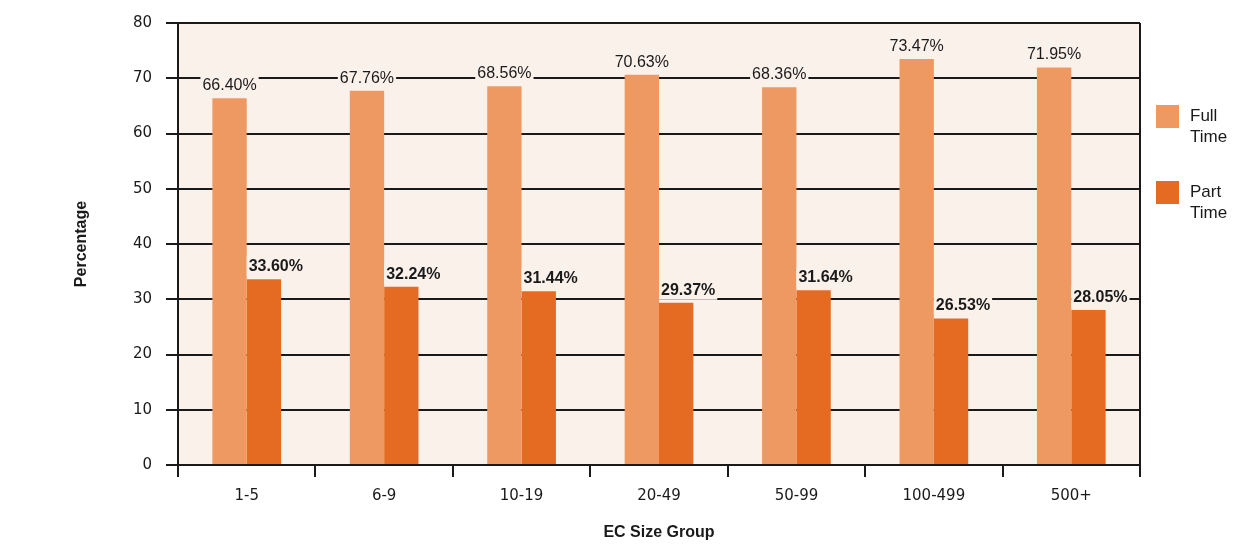  I want to click on data-label: 28.05%, so click(1100, 297).